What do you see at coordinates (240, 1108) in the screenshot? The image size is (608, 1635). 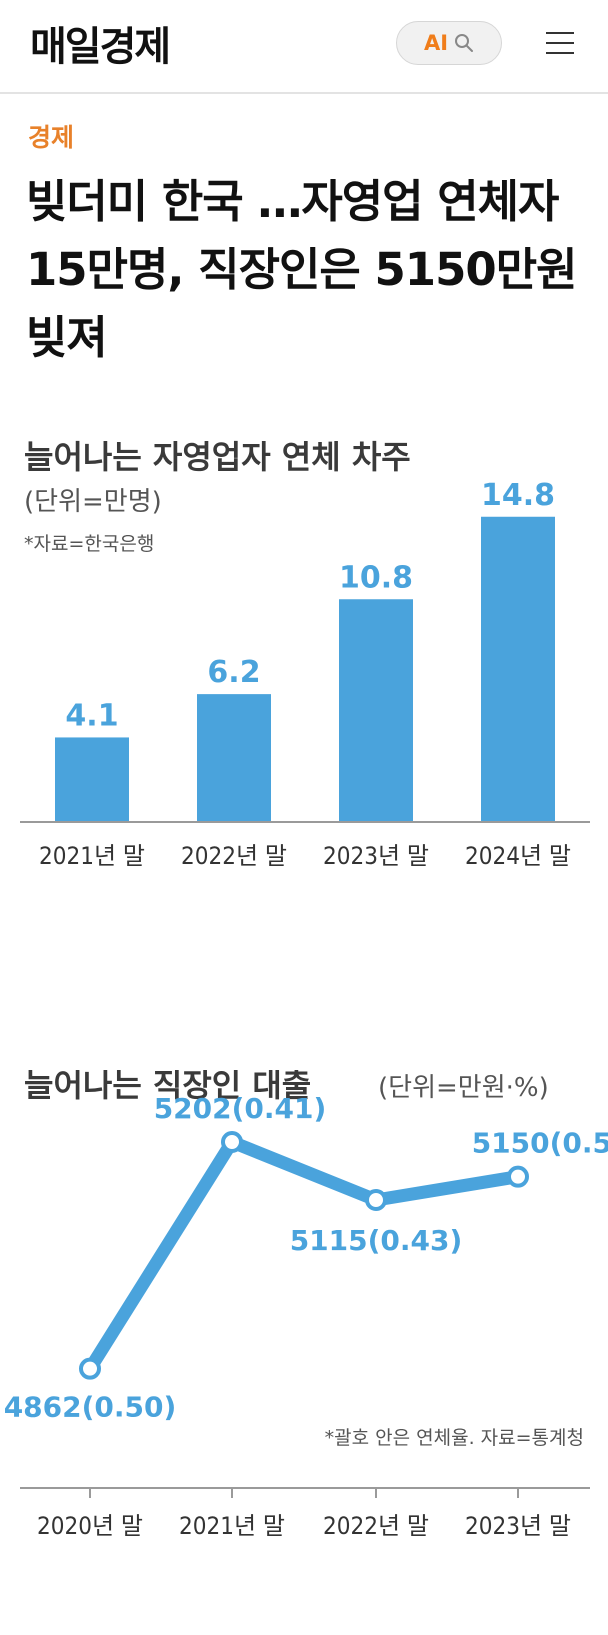 I see `point-value-label: 5202(0.41)` at bounding box center [240, 1108].